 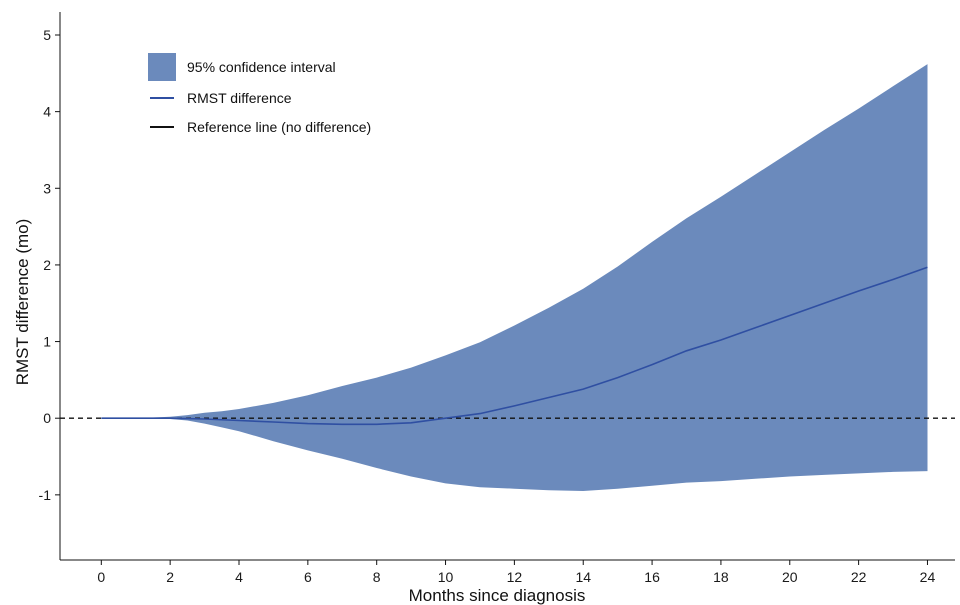 I want to click on legend-swatch-confidence-interval, so click(x=162, y=67).